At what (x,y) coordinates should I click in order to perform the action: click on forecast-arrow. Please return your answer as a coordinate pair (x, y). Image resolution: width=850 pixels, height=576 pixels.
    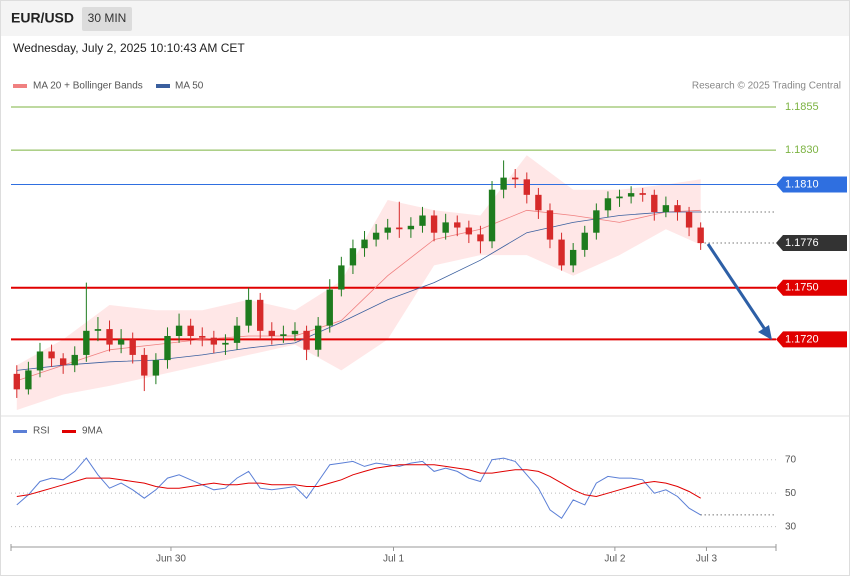
    Looking at the image, I should click on (738, 289).